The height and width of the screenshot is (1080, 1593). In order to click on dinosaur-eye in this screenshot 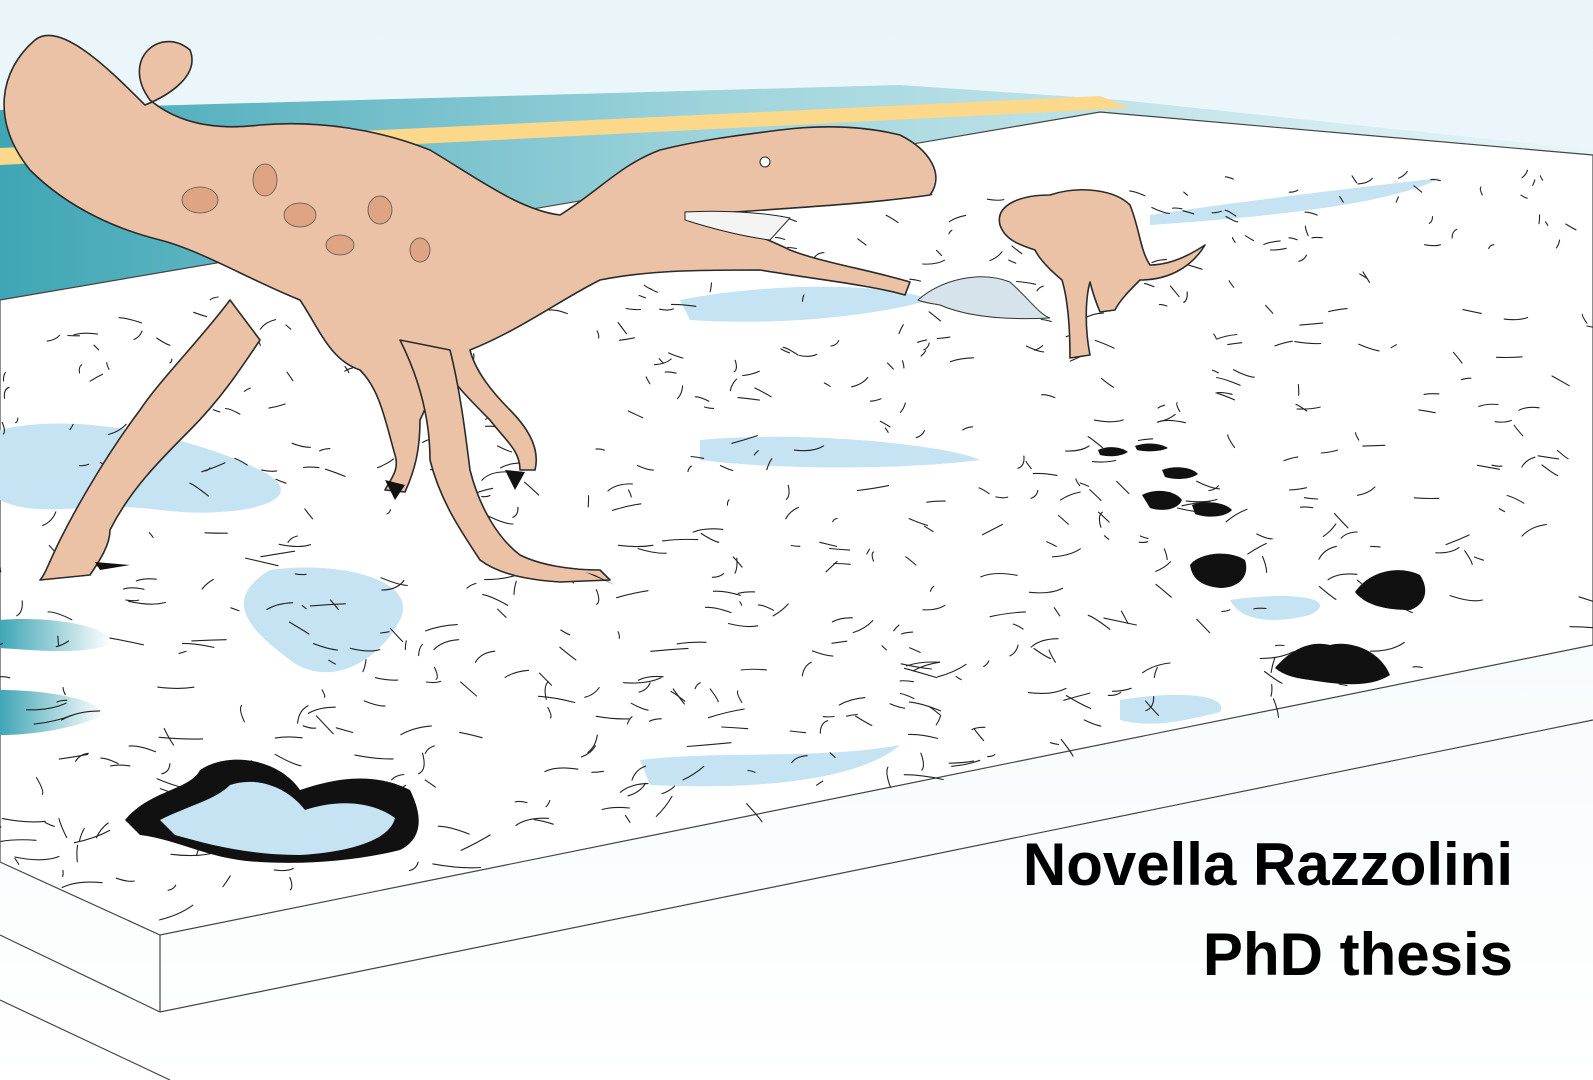, I will do `click(765, 162)`.